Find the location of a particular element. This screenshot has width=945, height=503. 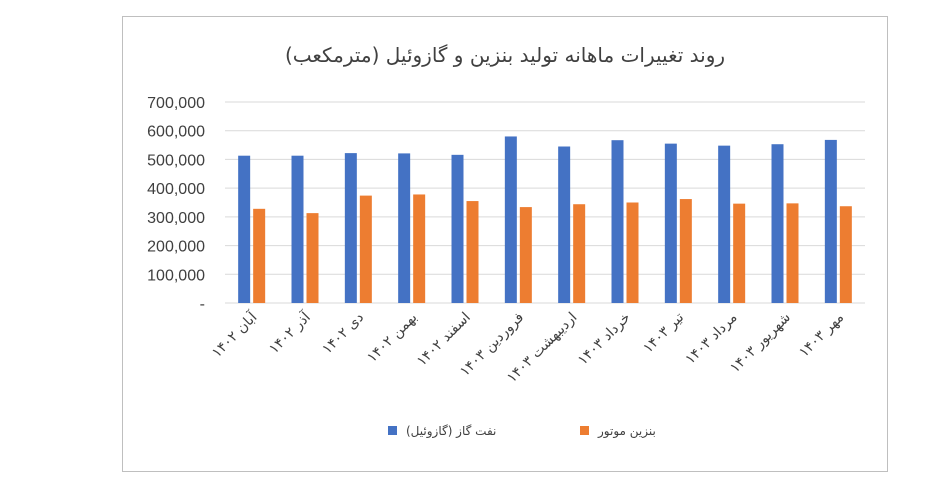

x-tick-label: تیر ۱۴۰۳ is located at coordinates (663, 332).